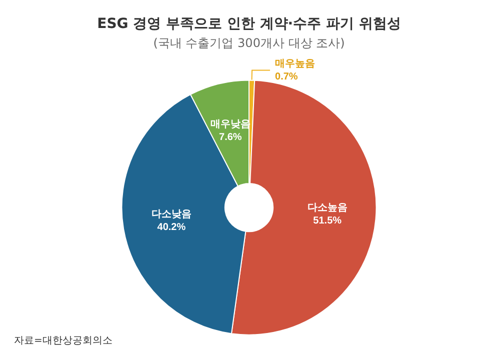 The width and height of the screenshot is (498, 360). Describe the element at coordinates (327, 208) in the screenshot. I see `slice-label: 다소높음` at that location.